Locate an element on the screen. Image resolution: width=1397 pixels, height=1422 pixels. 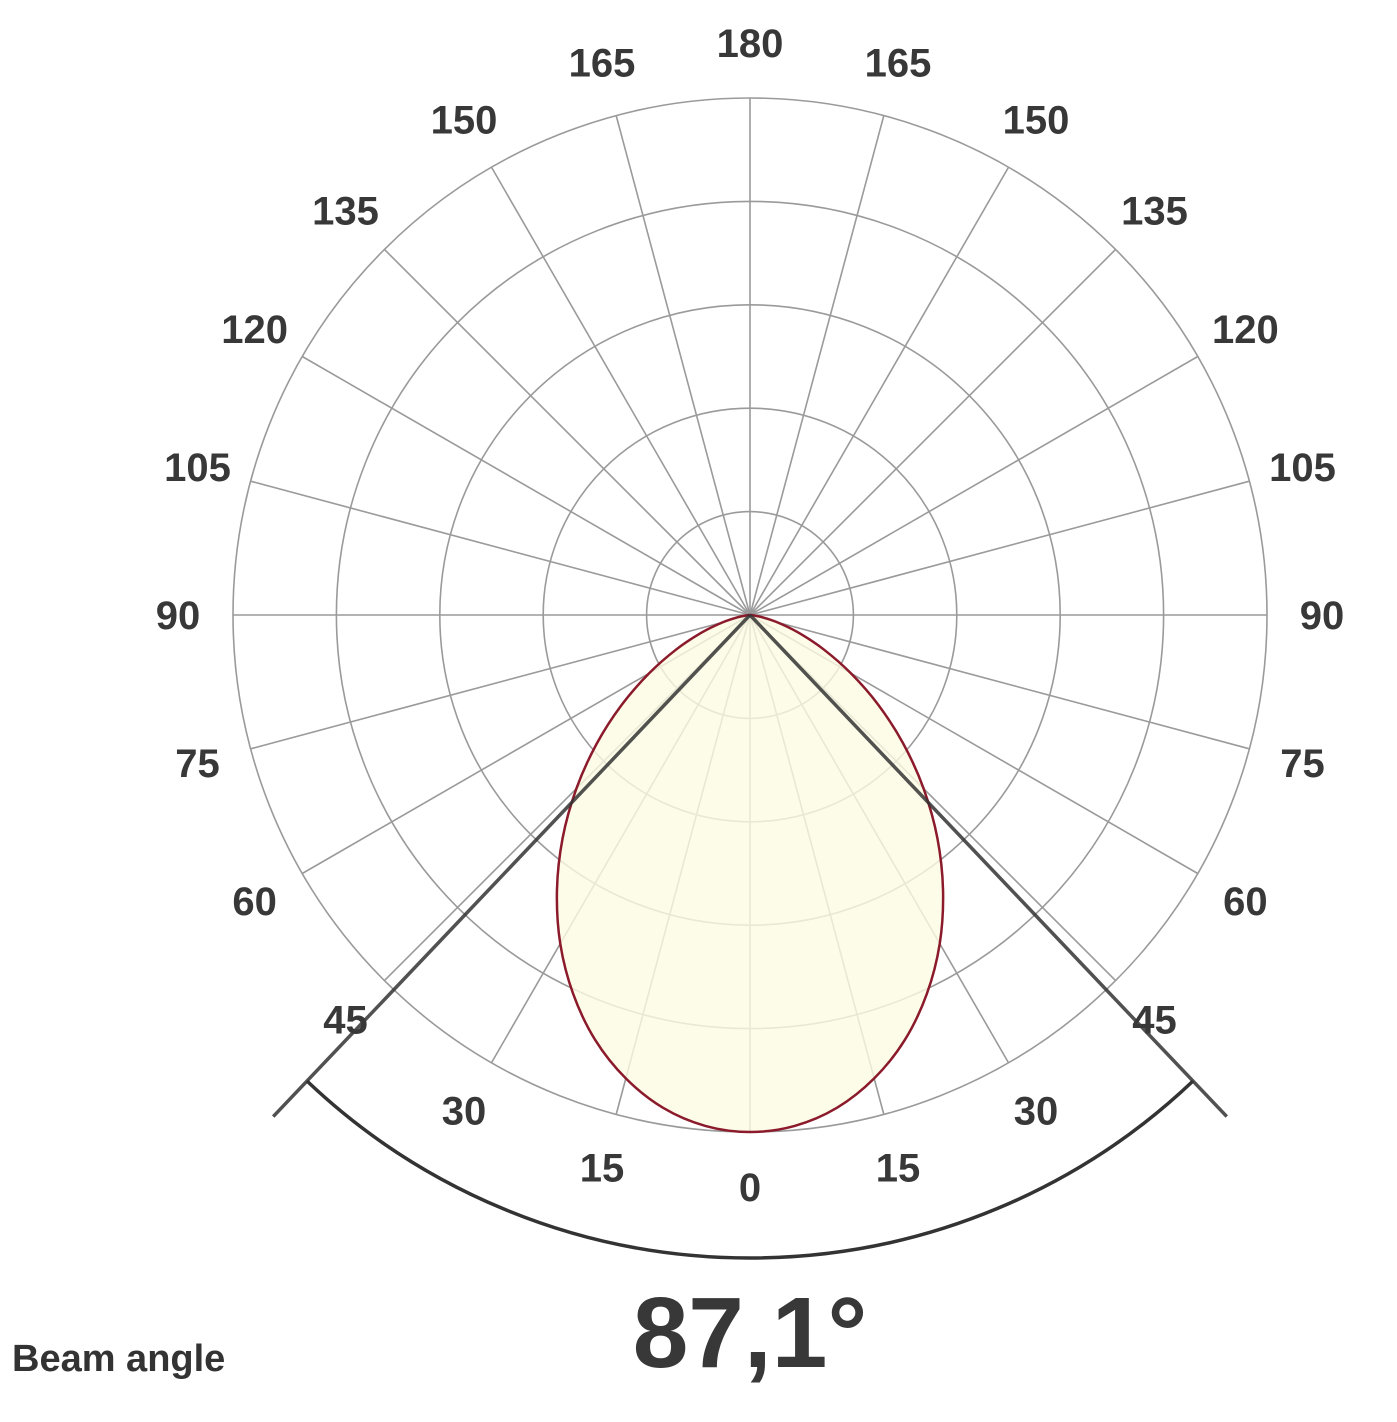
lobe-outline is located at coordinates (750, 873).